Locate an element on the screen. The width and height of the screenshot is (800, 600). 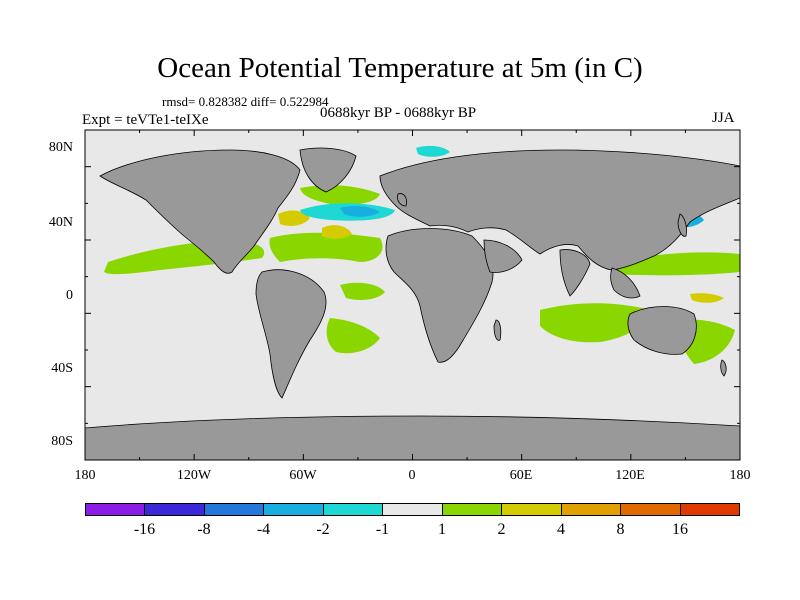
colorbar-label: 8 is located at coordinates (620, 529).